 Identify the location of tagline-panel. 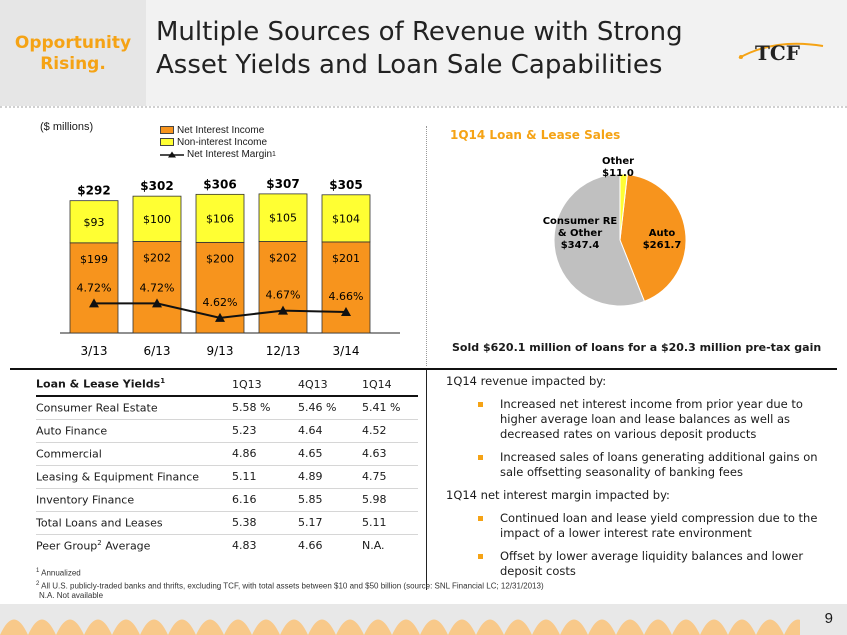
(73, 53).